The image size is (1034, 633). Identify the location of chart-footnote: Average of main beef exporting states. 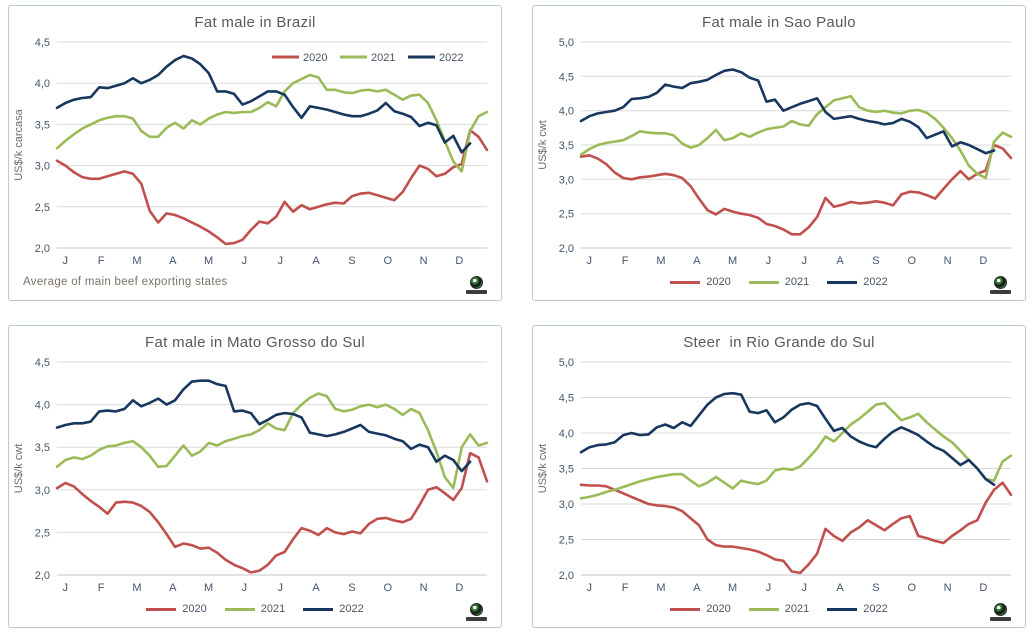
(125, 282).